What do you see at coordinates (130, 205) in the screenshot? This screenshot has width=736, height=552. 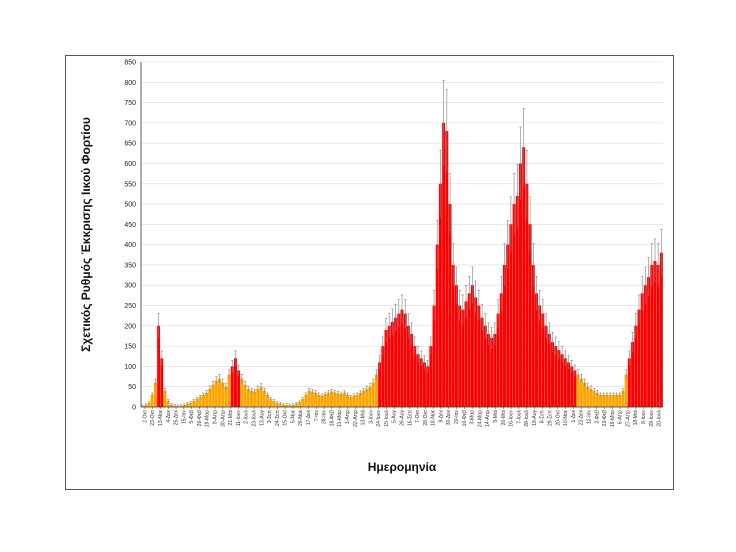 I see `y-tick-label: 500` at bounding box center [130, 205].